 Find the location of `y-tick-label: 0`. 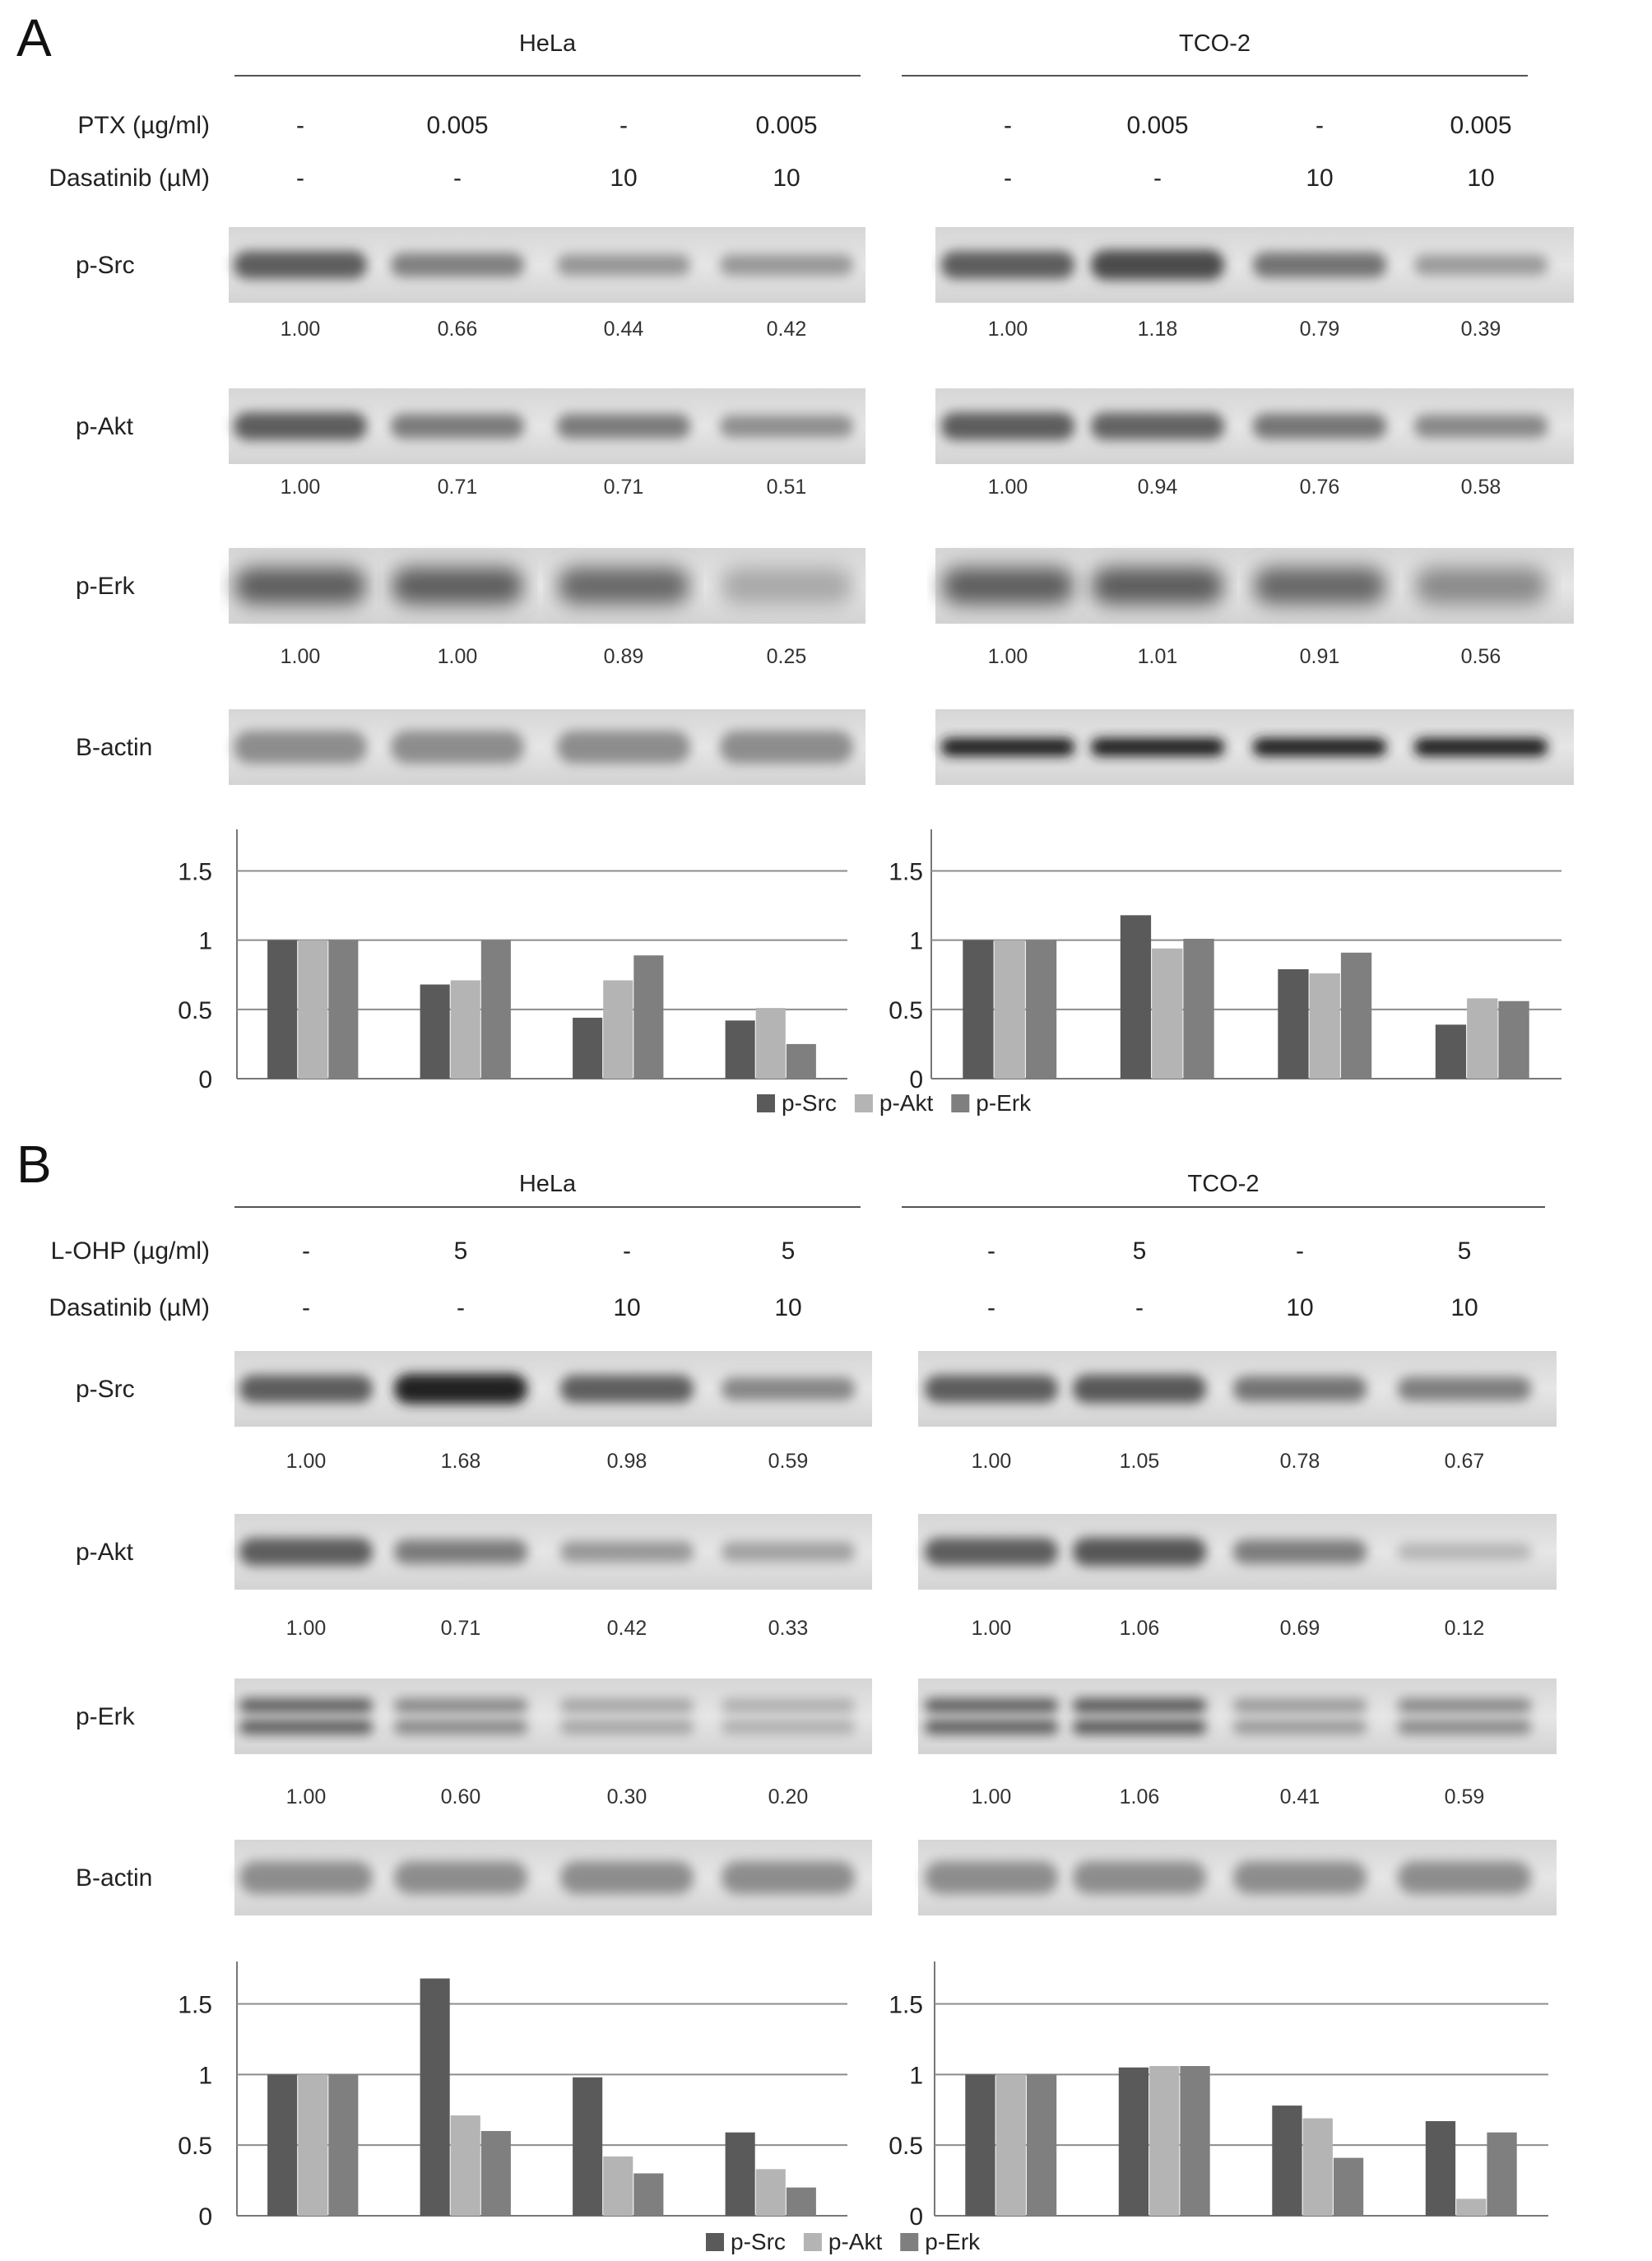

y-tick-label: 0 is located at coordinates (916, 1079).